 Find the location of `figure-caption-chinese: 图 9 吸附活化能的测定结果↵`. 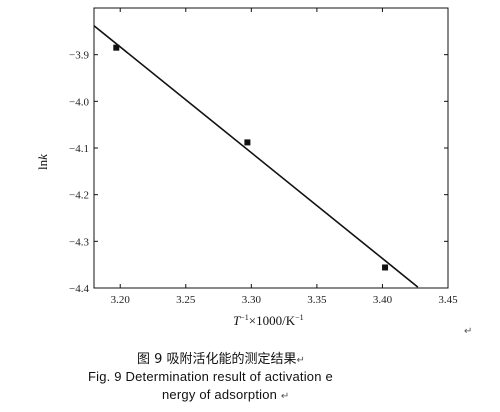

figure-caption-chinese: 图 9 吸附活化能的测定结果↵ is located at coordinates (221, 359).